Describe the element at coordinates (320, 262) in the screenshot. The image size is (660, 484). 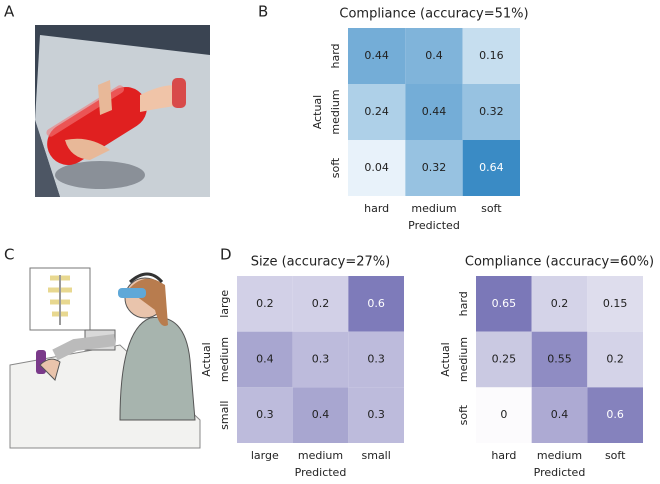
I see `chart-title: Size (accuracy=27%)` at that location.